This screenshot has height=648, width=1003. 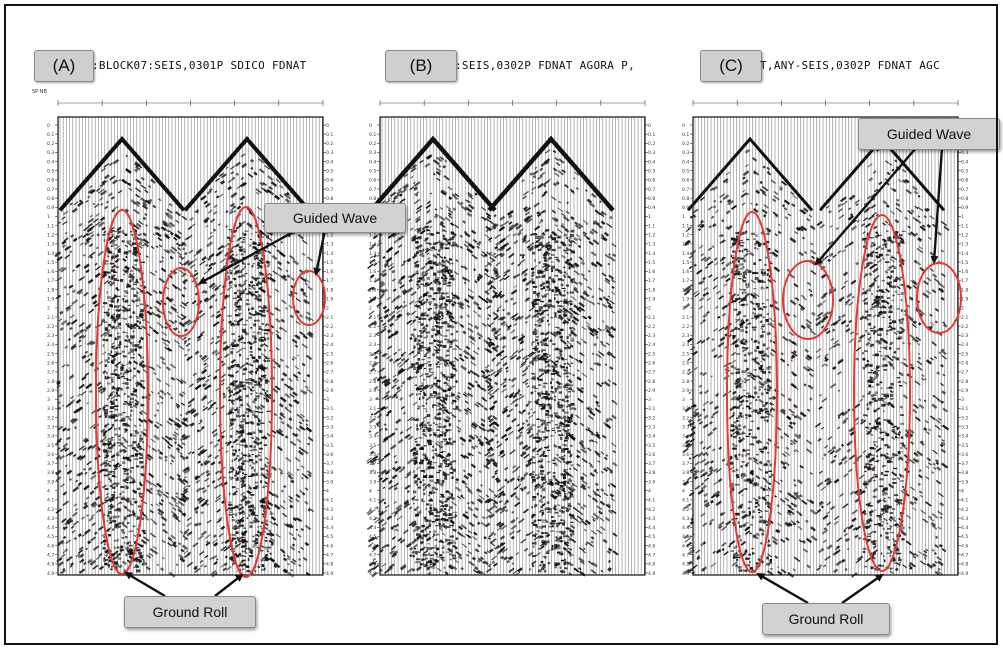 I want to click on time-tick-label: 0.5, so click(x=964, y=172).